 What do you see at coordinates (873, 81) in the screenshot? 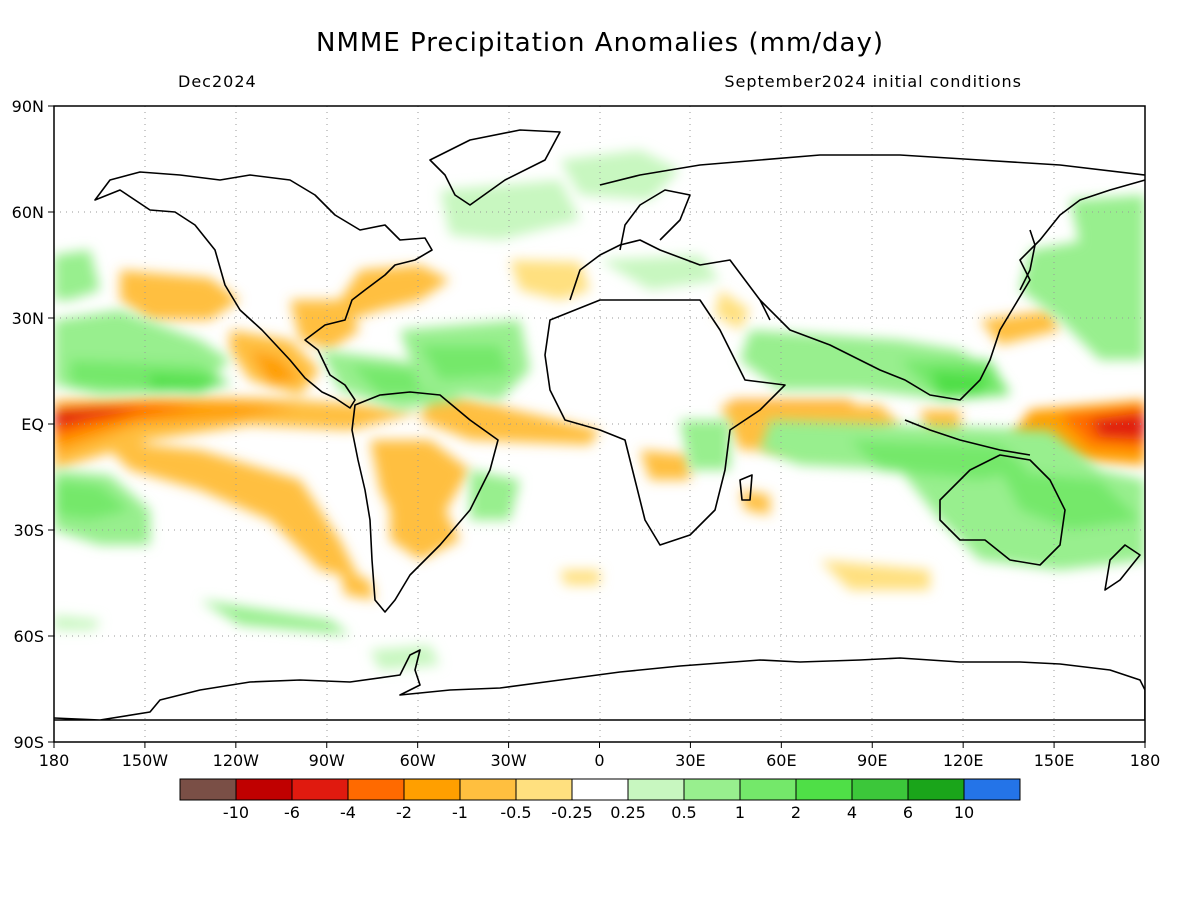
I see `initial-conditions-label: September2024 initial conditions` at bounding box center [873, 81].